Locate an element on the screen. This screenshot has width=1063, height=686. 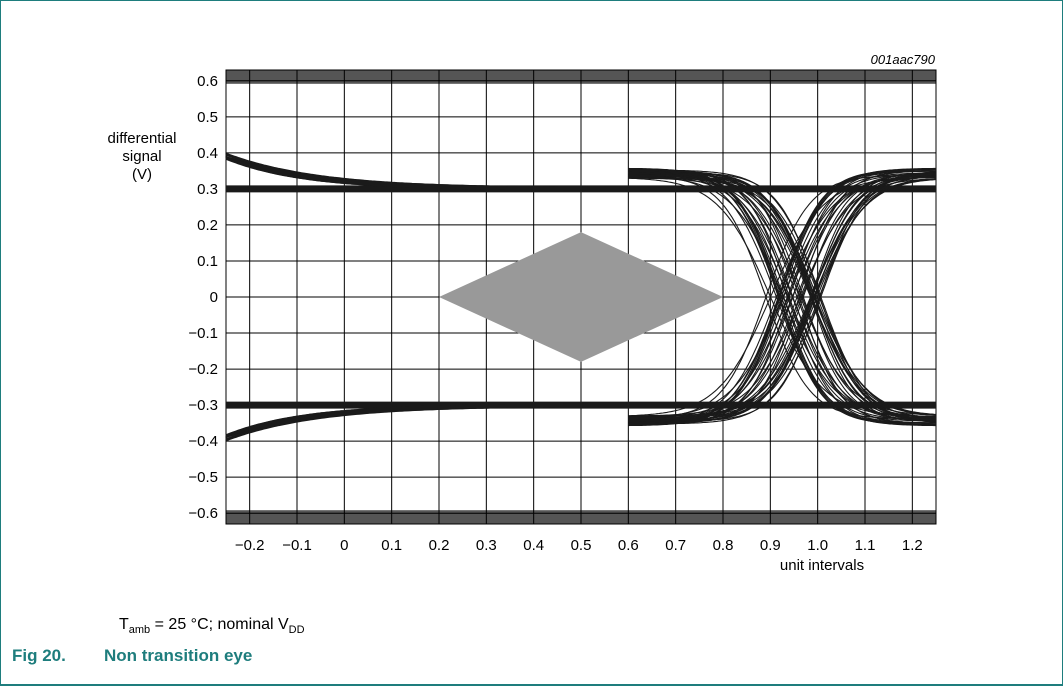
y-tick-label-5: 0.1 is located at coordinates (207, 261).